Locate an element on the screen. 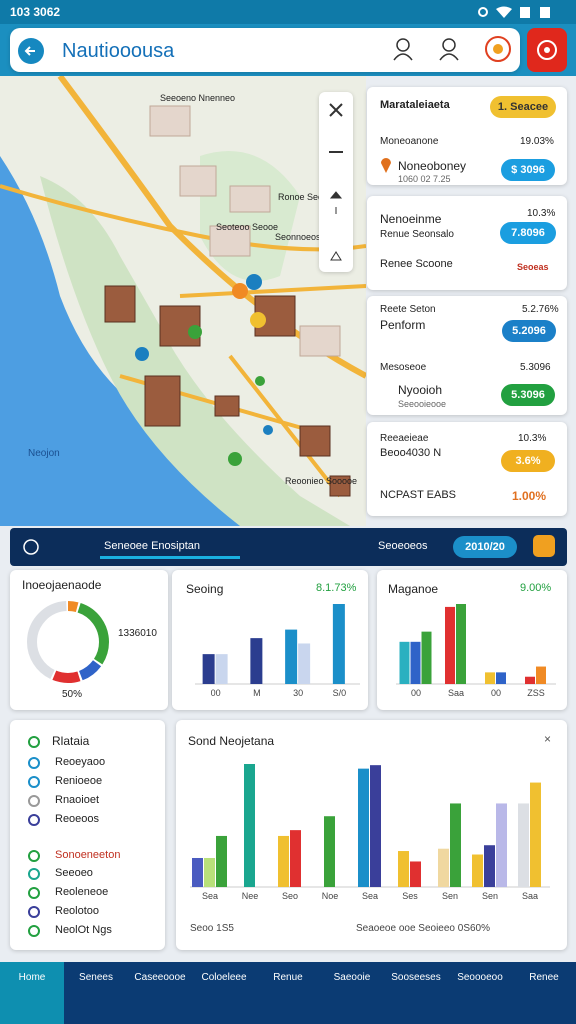 The width and height of the screenshot is (576, 1024). x-tick-label: Saa is located at coordinates (530, 896).